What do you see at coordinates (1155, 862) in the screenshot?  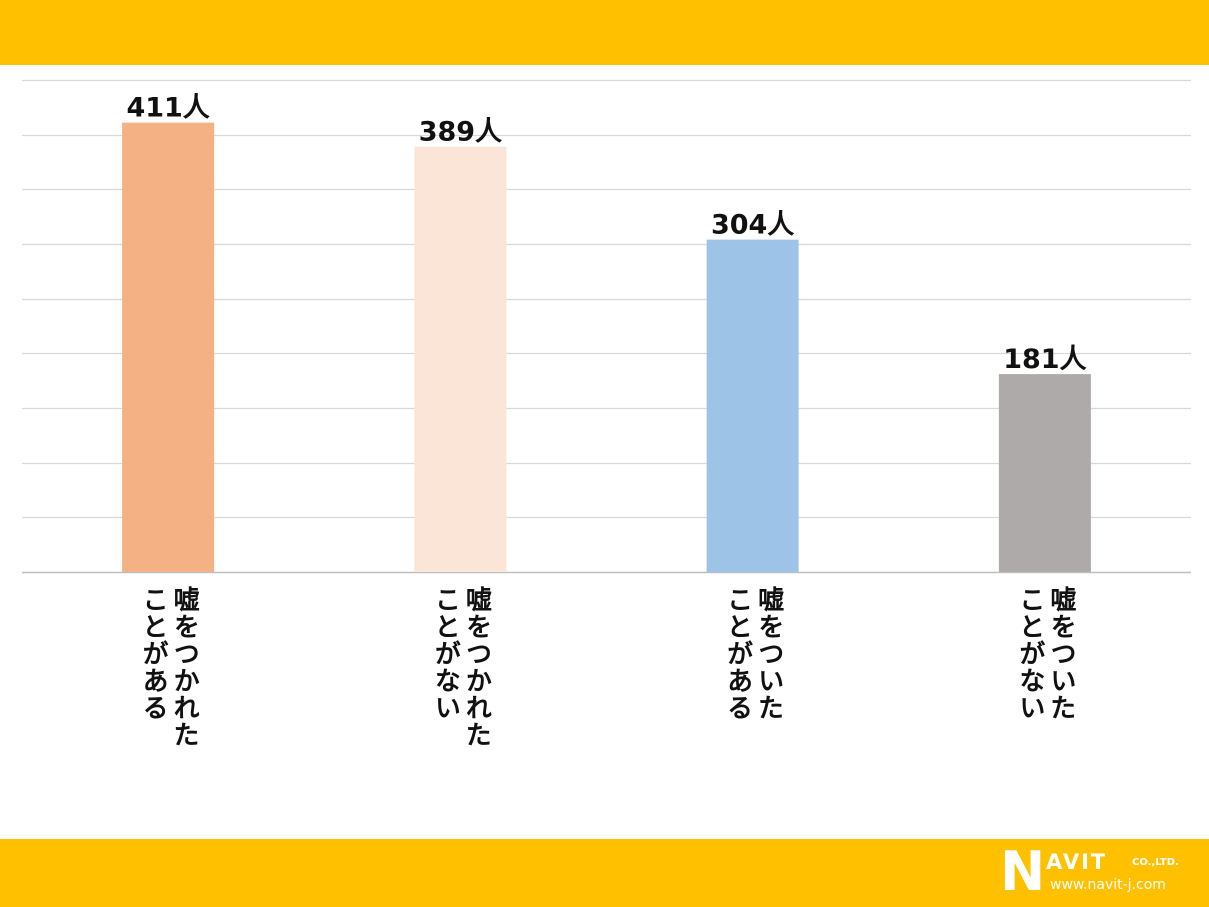 I see `logo-suffix: CO.,LTD.` at bounding box center [1155, 862].